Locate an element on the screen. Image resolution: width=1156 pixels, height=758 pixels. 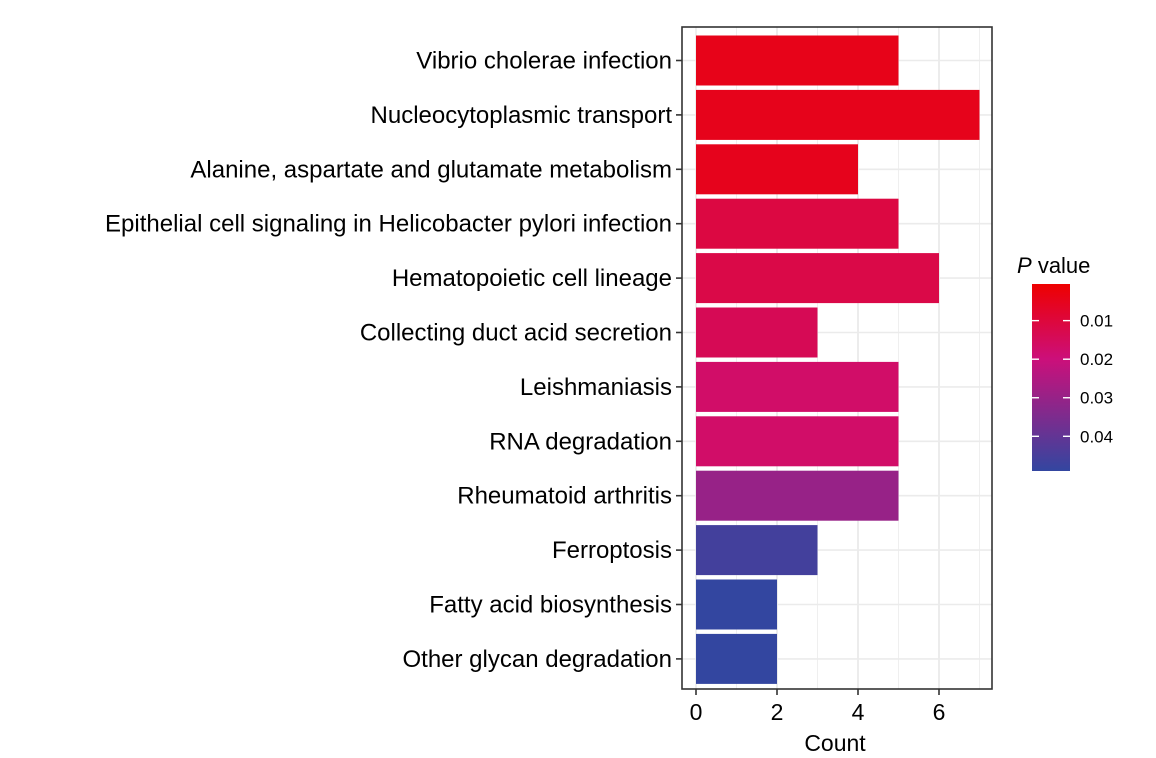
x-tick-label: 6 is located at coordinates (939, 712).